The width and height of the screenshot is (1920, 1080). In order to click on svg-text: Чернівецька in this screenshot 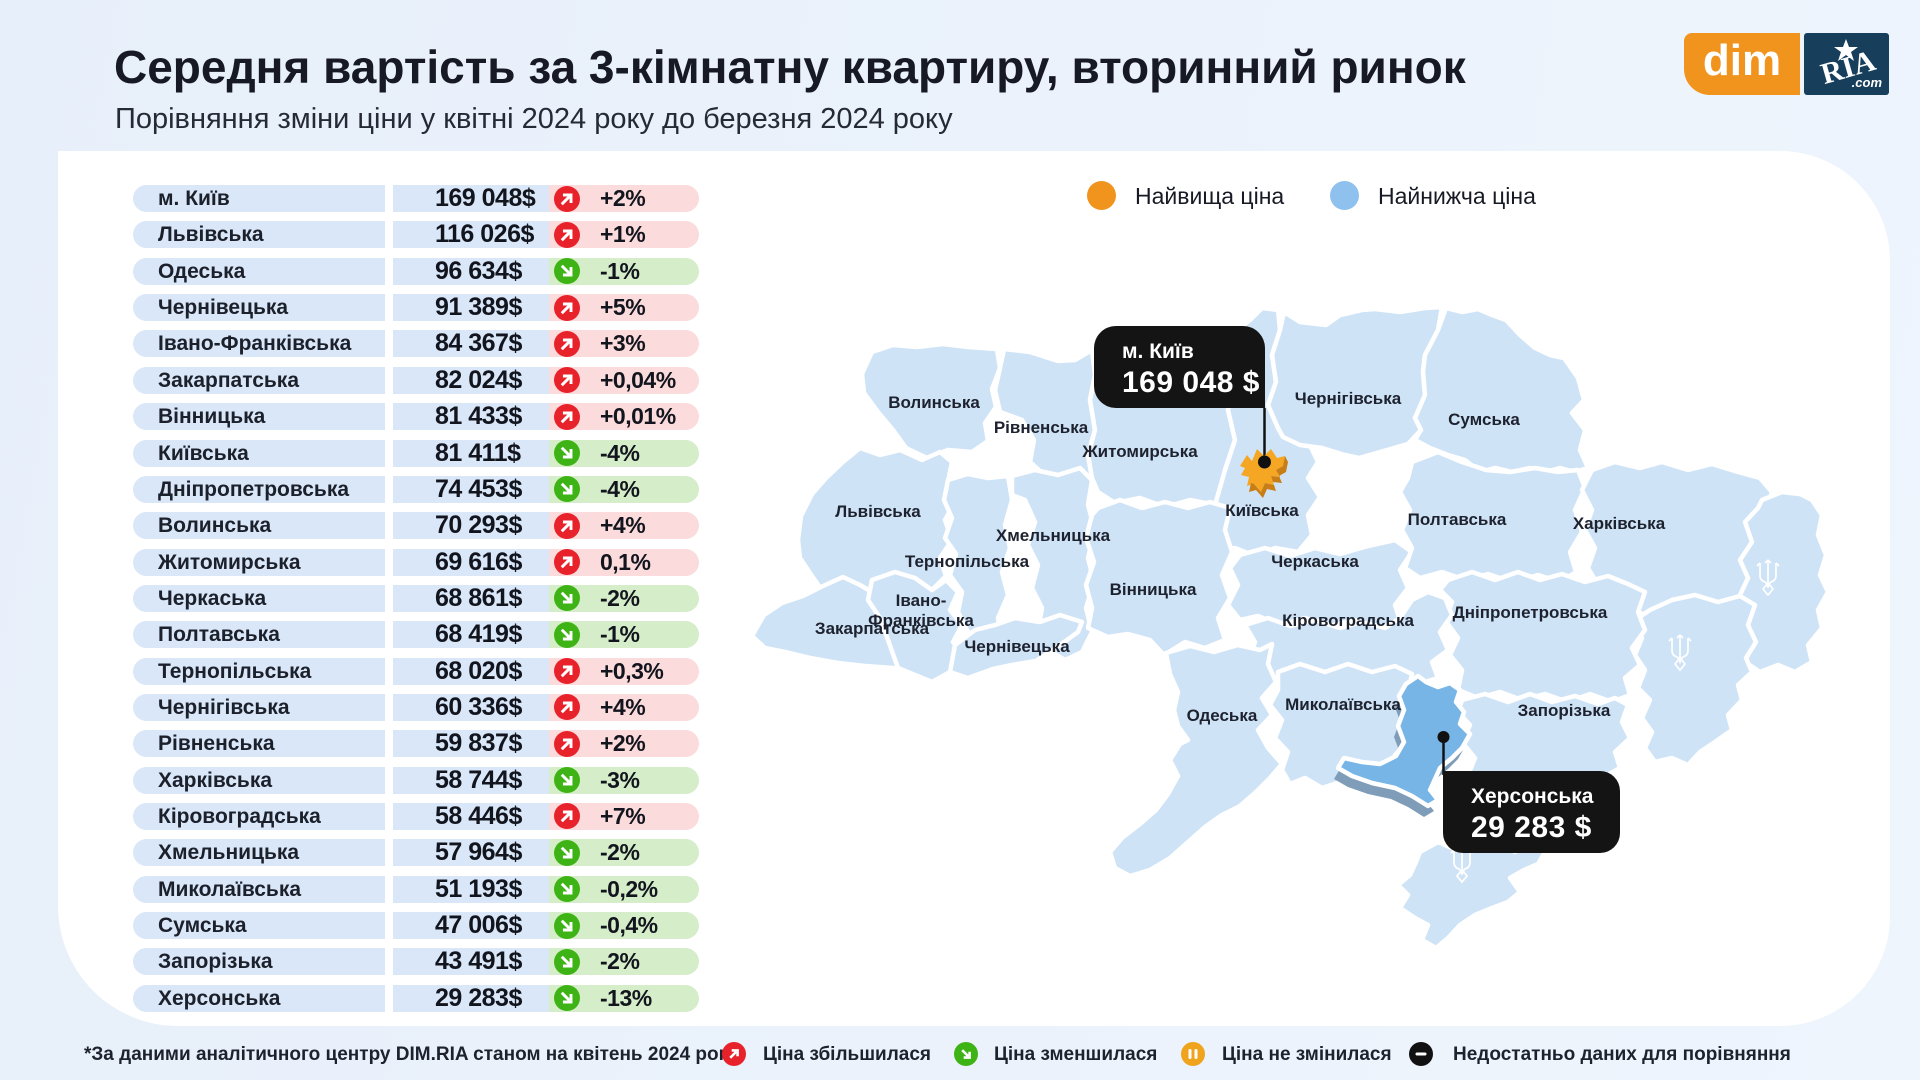, I will do `click(1017, 646)`.